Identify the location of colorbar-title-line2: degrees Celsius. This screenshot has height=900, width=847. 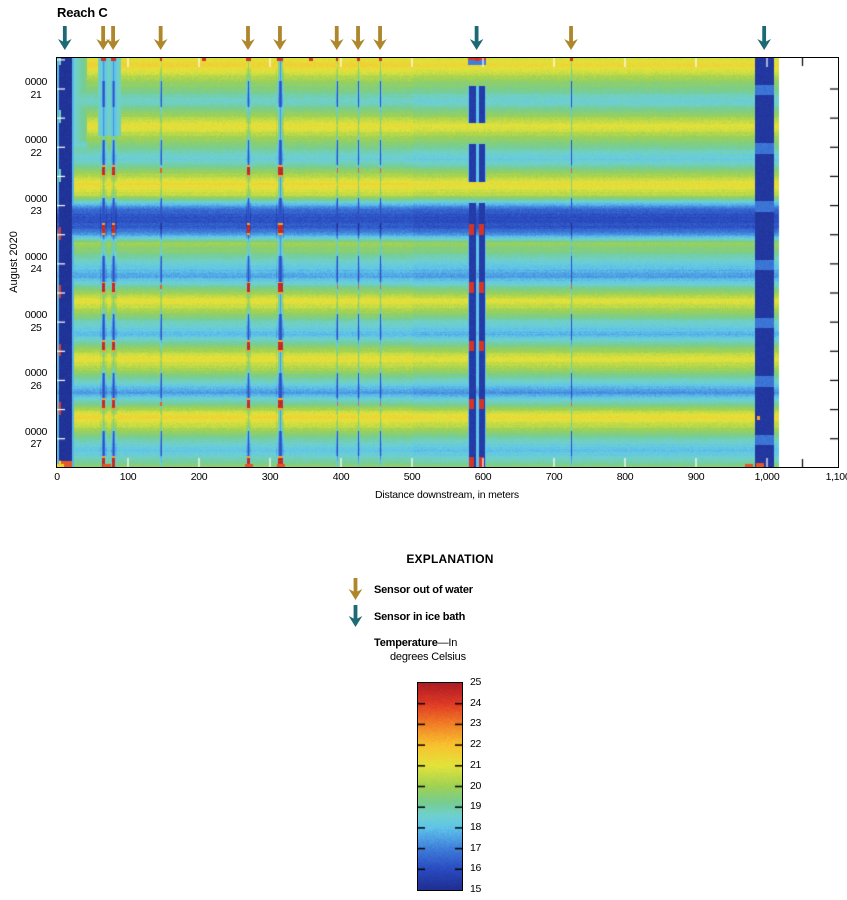
(428, 657).